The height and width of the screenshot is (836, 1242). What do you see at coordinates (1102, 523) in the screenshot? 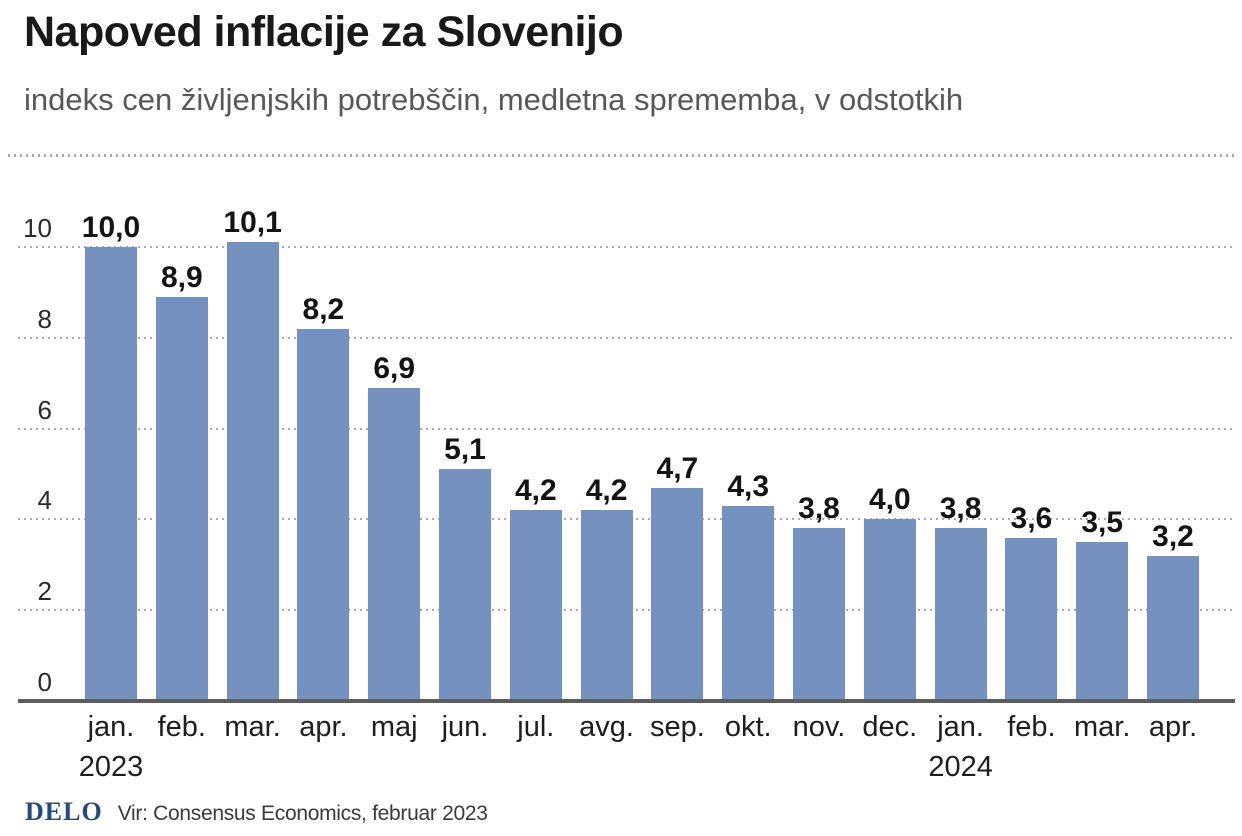
I see `bar-value-label: 3,5` at bounding box center [1102, 523].